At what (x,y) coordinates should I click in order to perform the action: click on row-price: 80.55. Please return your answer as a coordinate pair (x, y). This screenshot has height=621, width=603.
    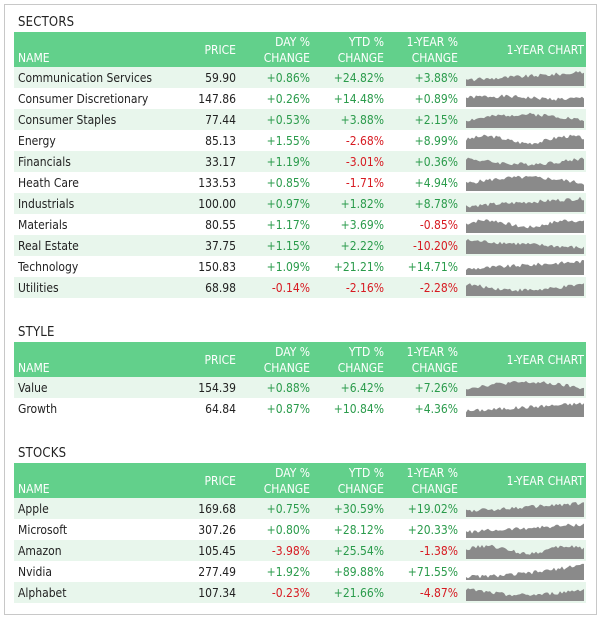
    Looking at the image, I should click on (212, 224).